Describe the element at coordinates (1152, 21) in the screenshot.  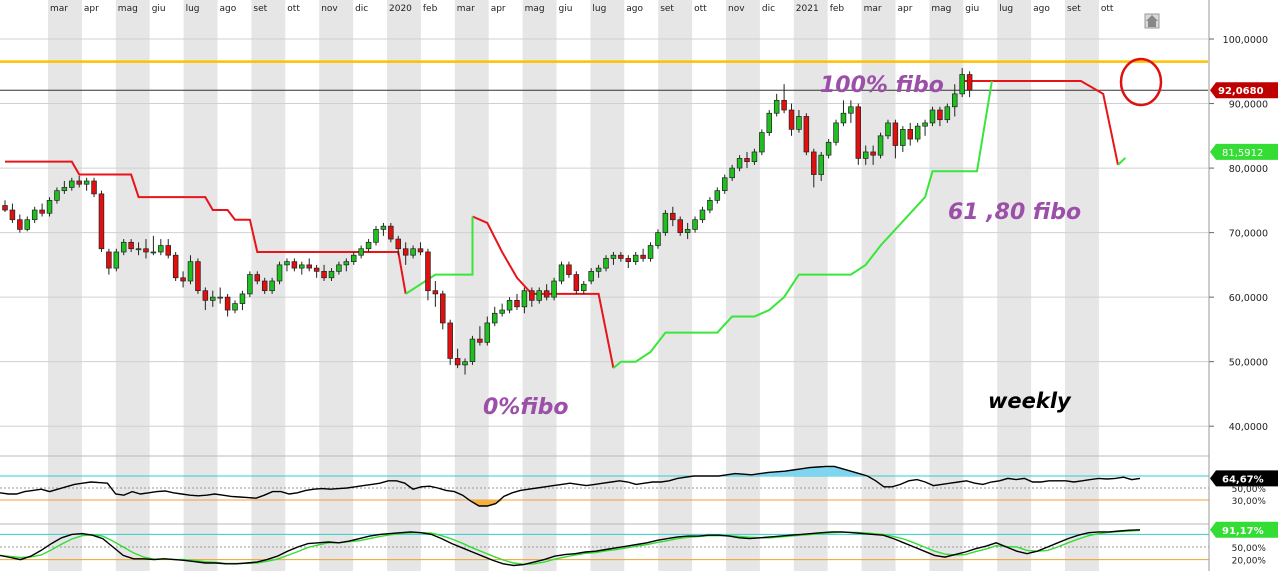
I see `scroll-home-button` at that location.